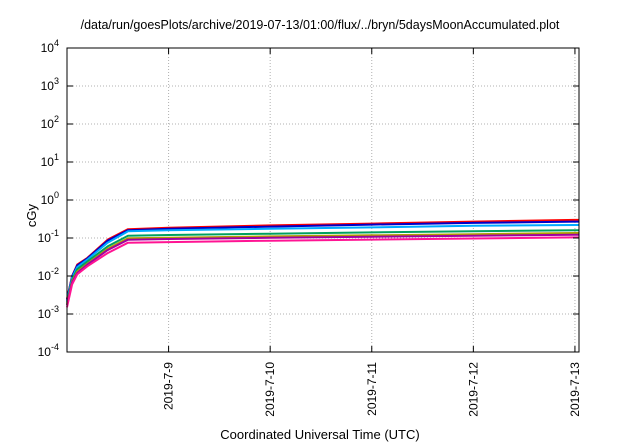 This screenshot has width=640, height=448. Describe the element at coordinates (320, 434) in the screenshot. I see `x-axis-label: Coordinated Universal Time (UTC)` at that location.